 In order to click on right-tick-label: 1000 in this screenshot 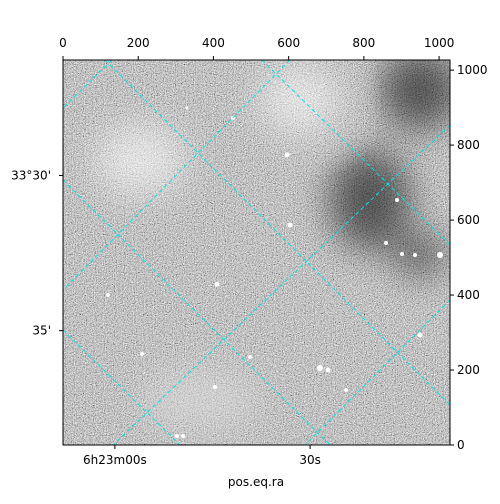, I will do `click(472, 70)`.